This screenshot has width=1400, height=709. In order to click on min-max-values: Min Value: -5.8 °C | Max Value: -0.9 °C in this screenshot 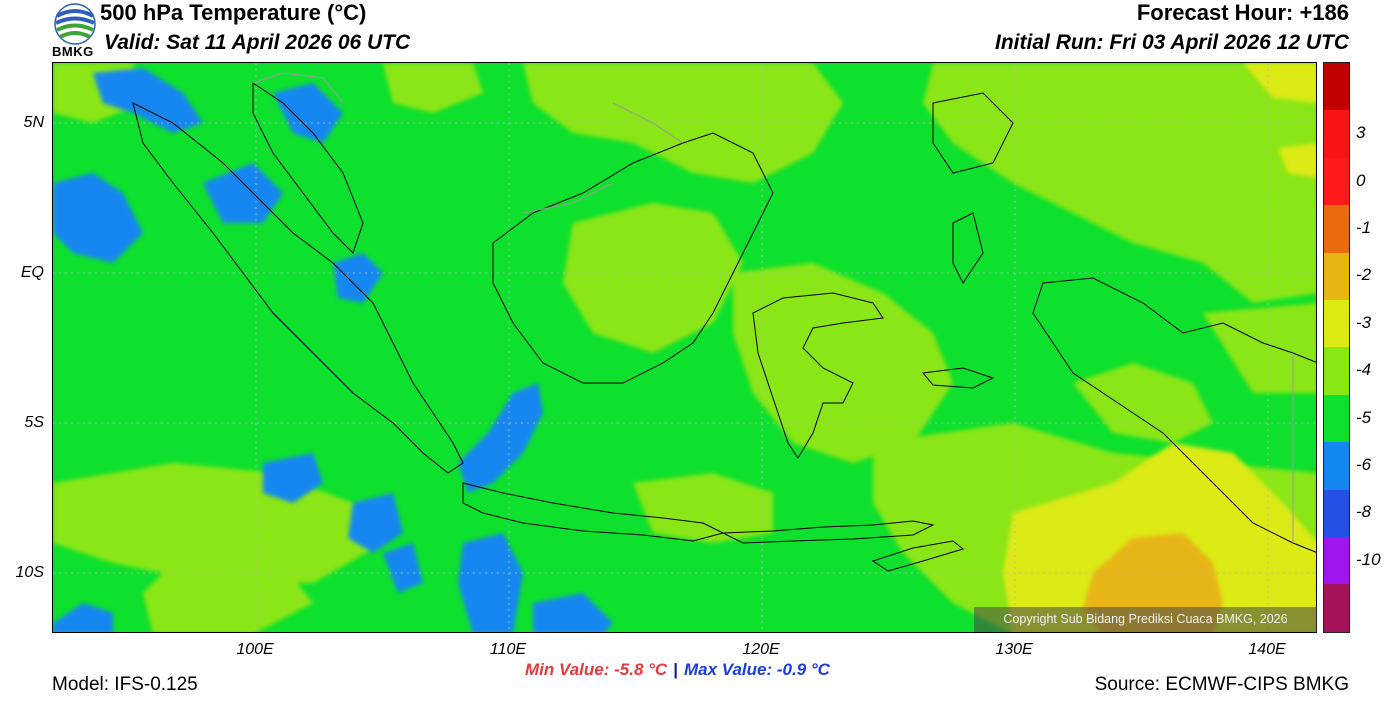, I will do `click(677, 670)`.